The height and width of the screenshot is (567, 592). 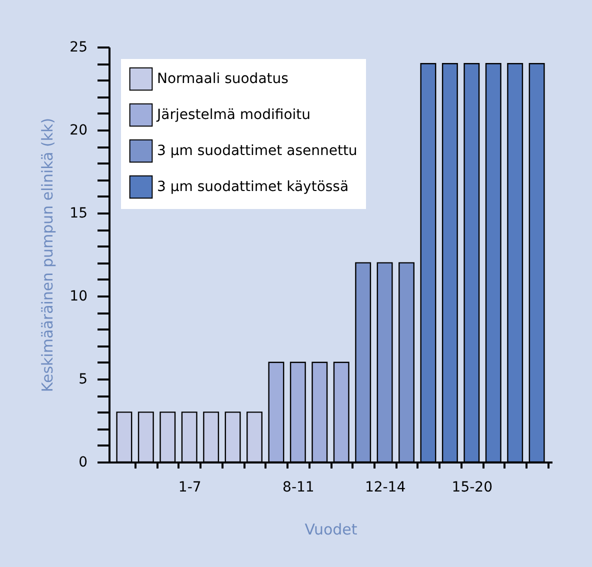 What do you see at coordinates (331, 529) in the screenshot?
I see `x-axis-title: Vuodet` at bounding box center [331, 529].